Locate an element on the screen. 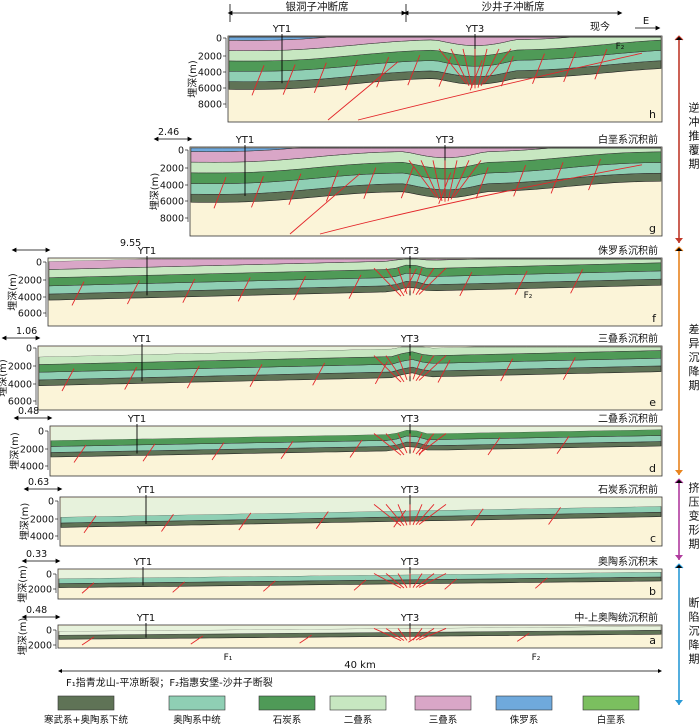 Image resolution: width=700 pixels, height=727 pixels. thrust-right-label: 沙井子冲断席 is located at coordinates (513, 6).